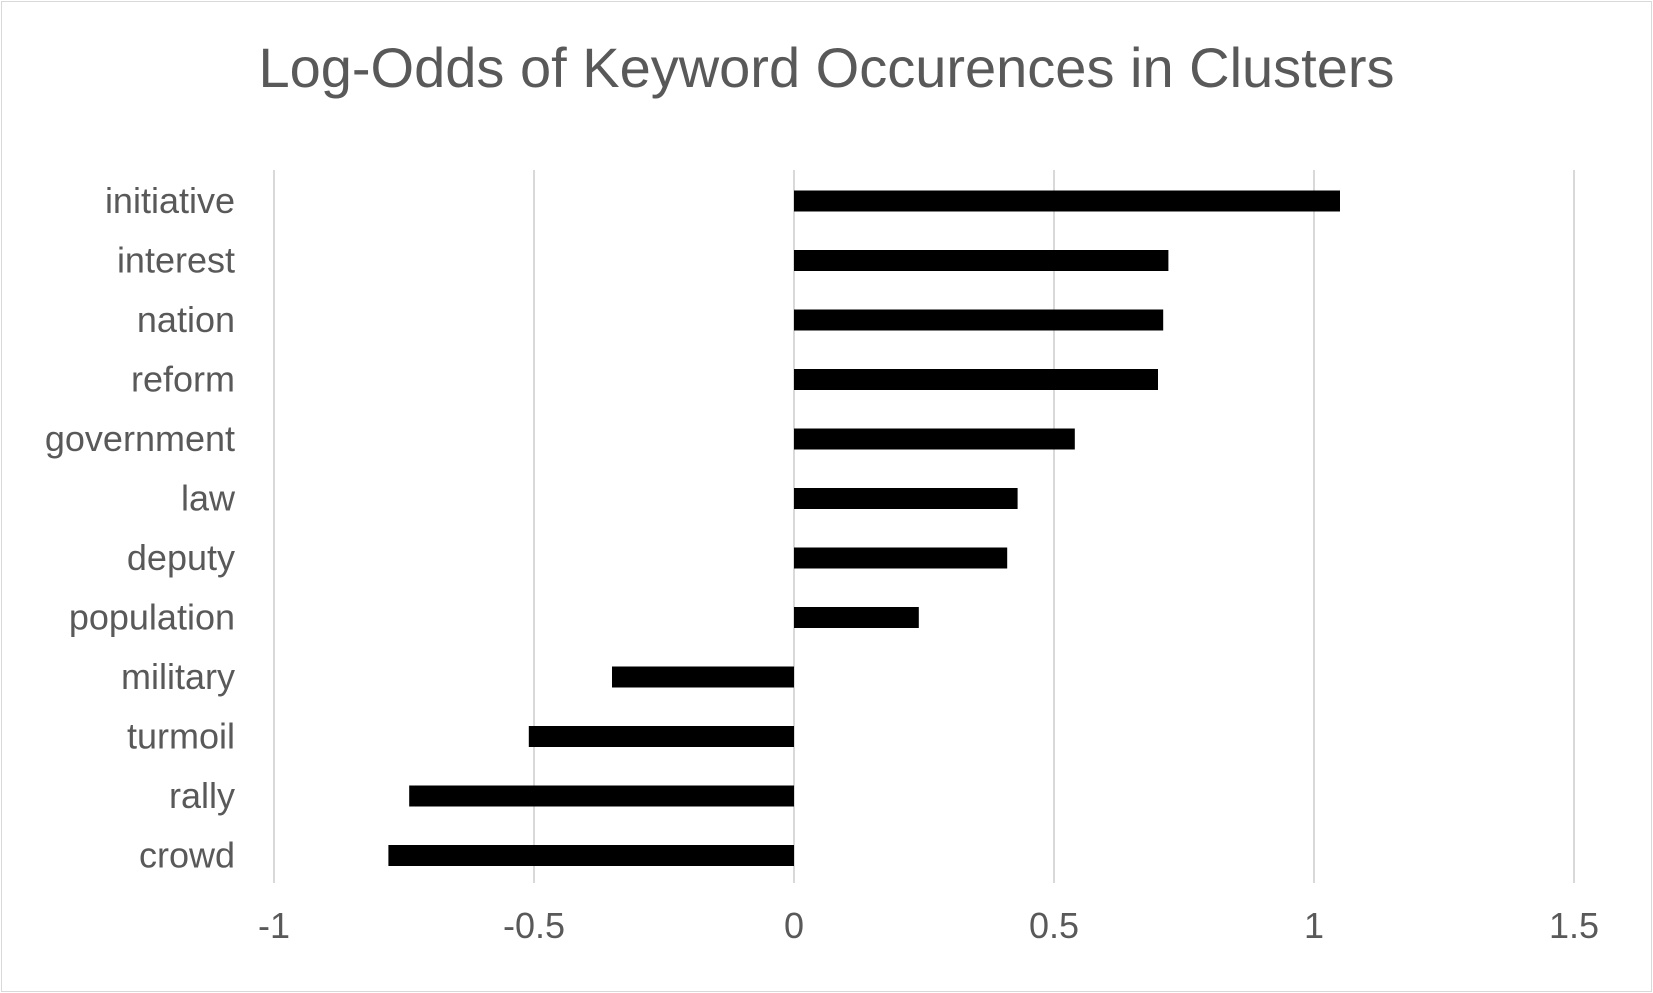 The width and height of the screenshot is (1653, 993). I want to click on bar-government, so click(934, 439).